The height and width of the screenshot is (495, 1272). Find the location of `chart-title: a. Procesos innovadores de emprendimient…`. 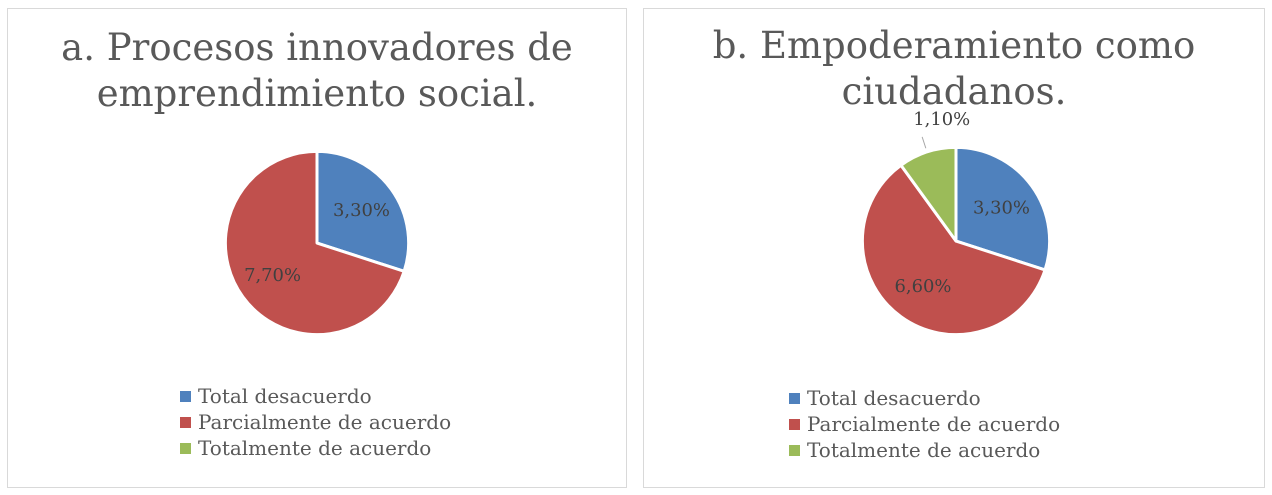

chart-title: a. Procesos innovadores de emprendimient… is located at coordinates (317, 71).